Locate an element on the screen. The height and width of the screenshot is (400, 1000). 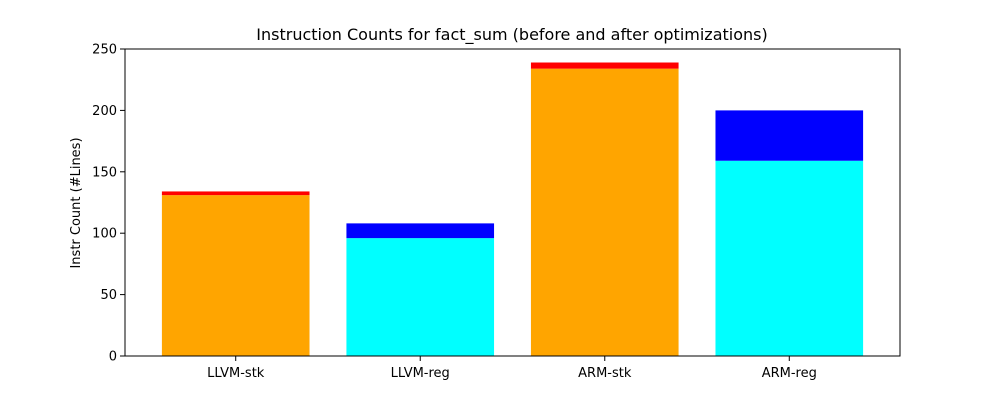
y-axis-label: Instr Count (#Lines) is located at coordinates (76, 202).